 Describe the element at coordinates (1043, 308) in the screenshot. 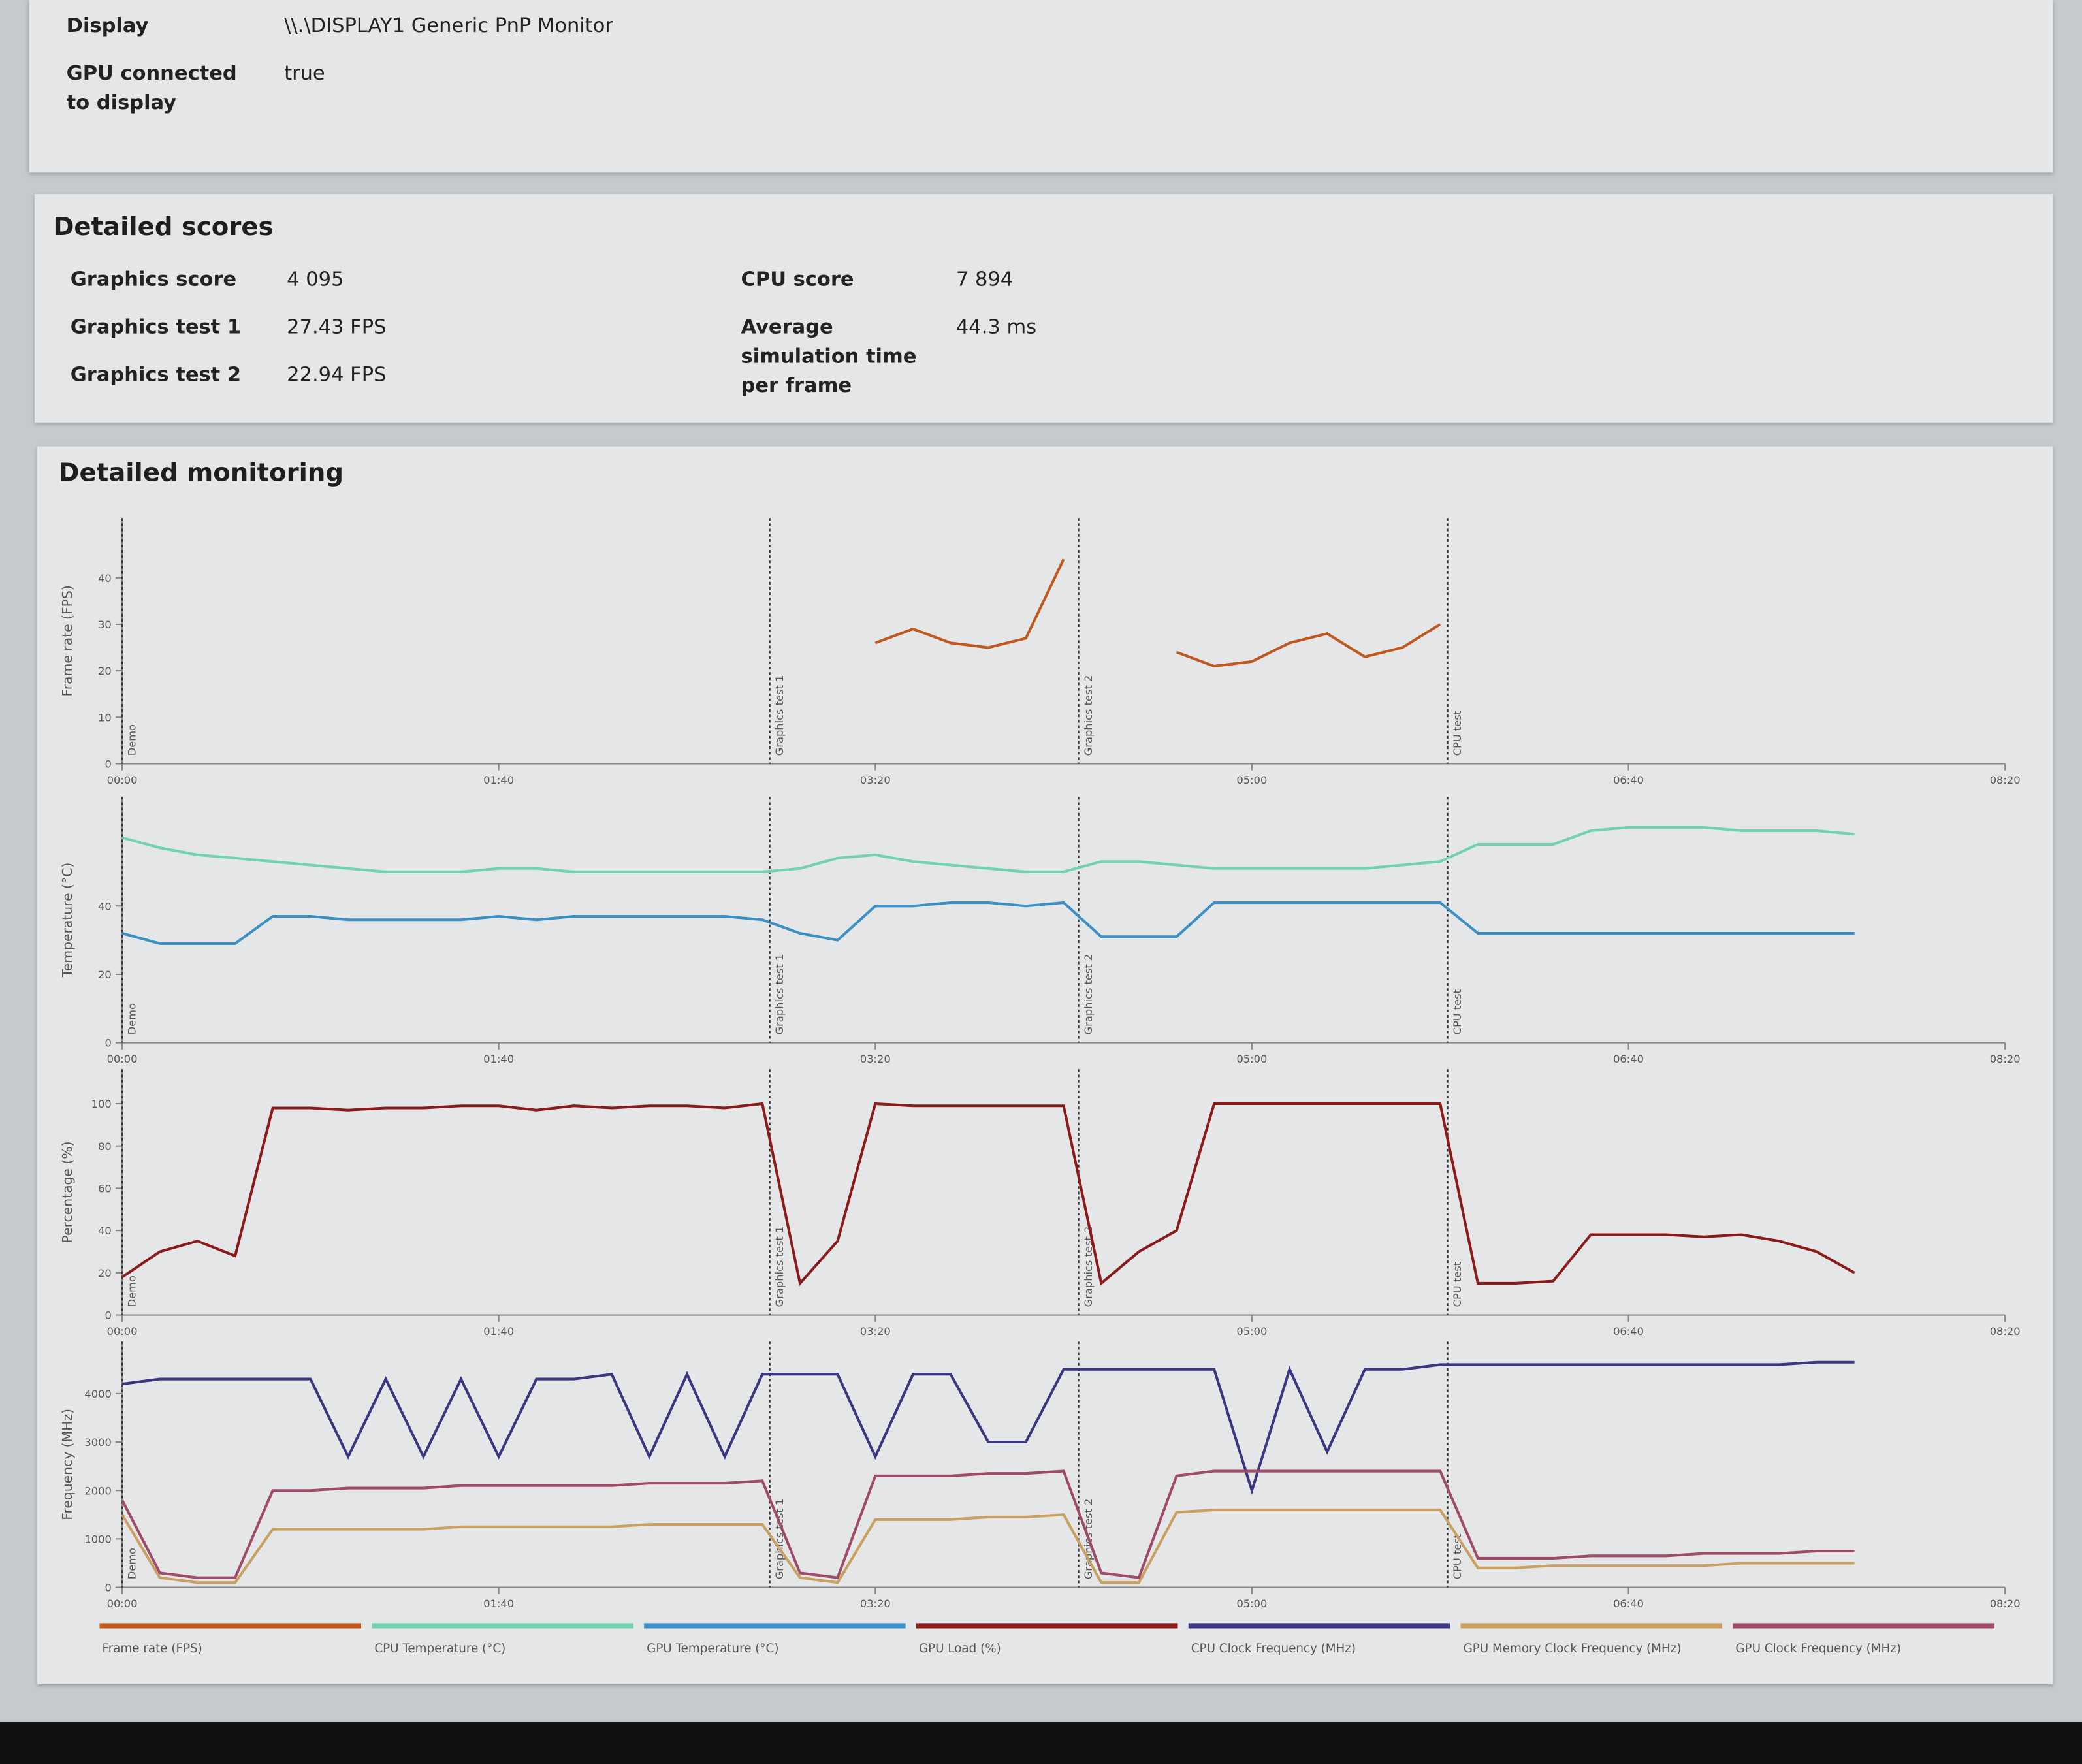

I see `scores-panel` at that location.